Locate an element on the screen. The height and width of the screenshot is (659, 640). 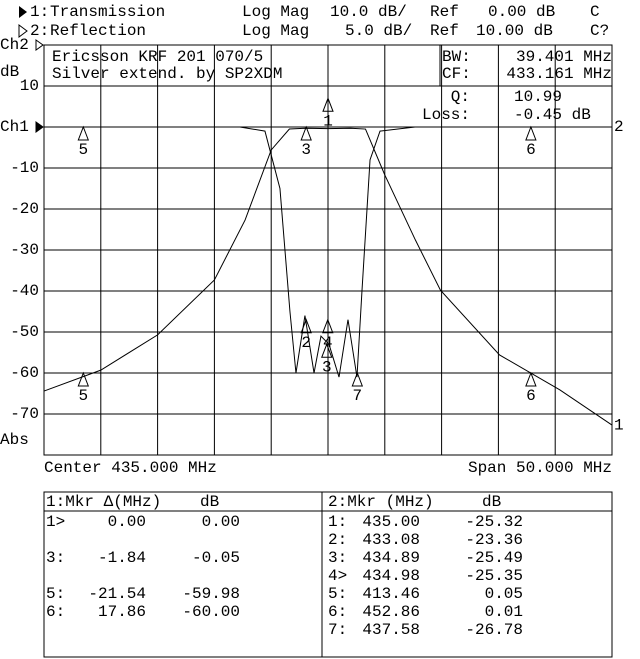
stat-value: 433.161 MHz is located at coordinates (559, 74).